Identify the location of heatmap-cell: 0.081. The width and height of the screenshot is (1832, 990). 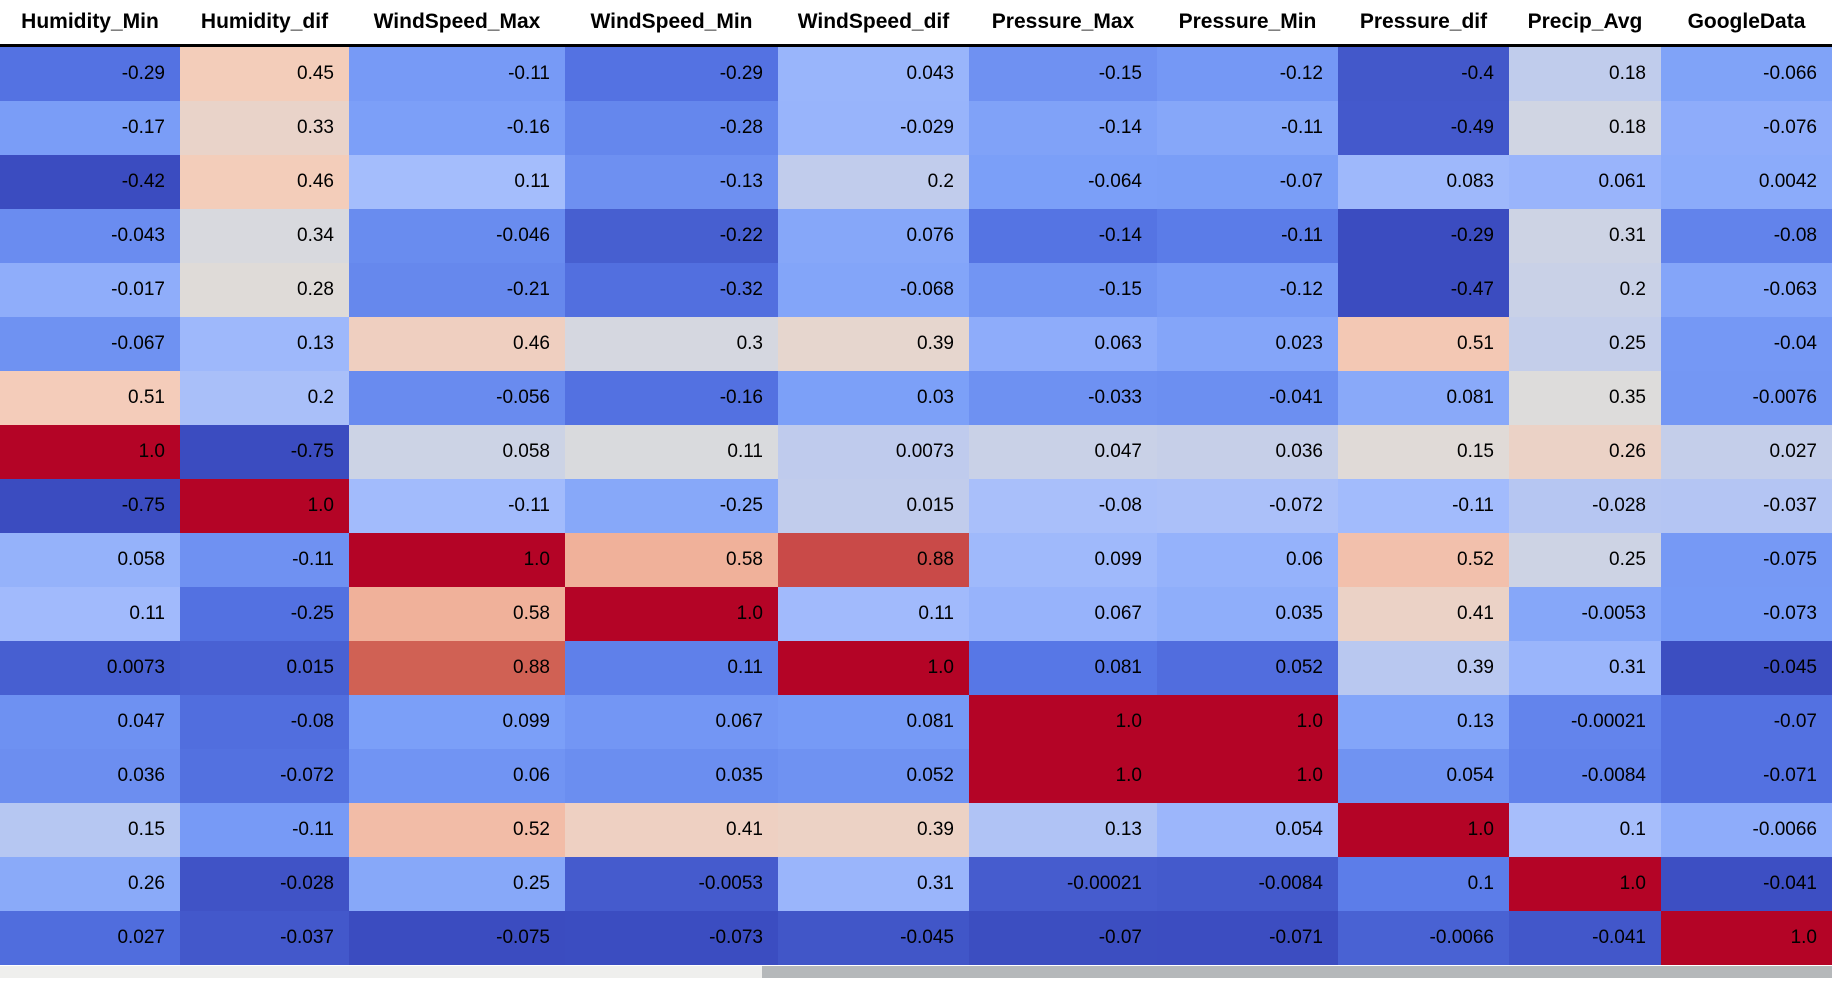
(1423, 398).